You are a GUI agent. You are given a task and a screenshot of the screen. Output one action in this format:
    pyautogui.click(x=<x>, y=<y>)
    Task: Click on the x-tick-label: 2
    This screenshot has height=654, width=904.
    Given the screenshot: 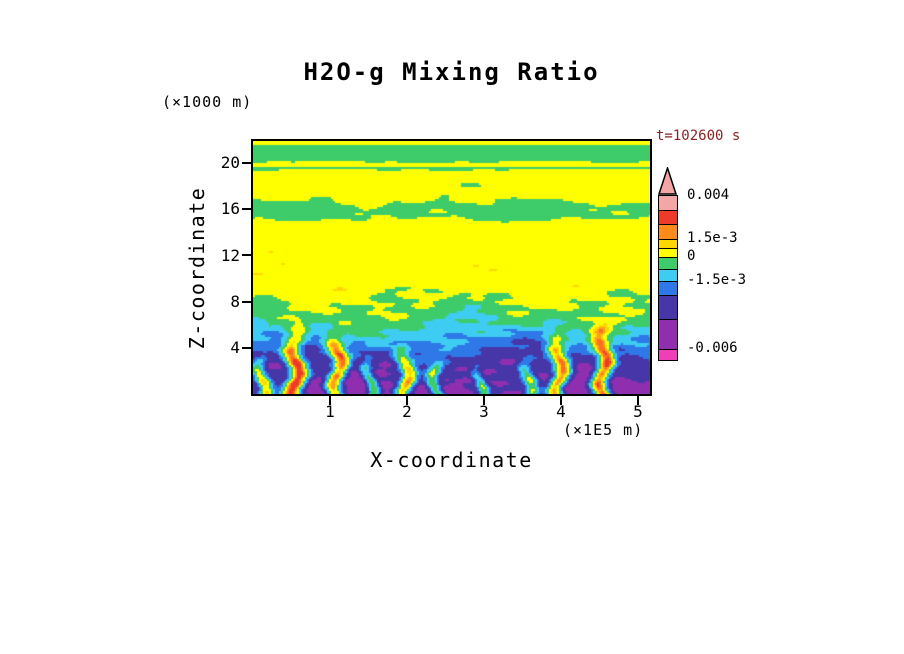 What is the action you would take?
    pyautogui.click(x=407, y=411)
    